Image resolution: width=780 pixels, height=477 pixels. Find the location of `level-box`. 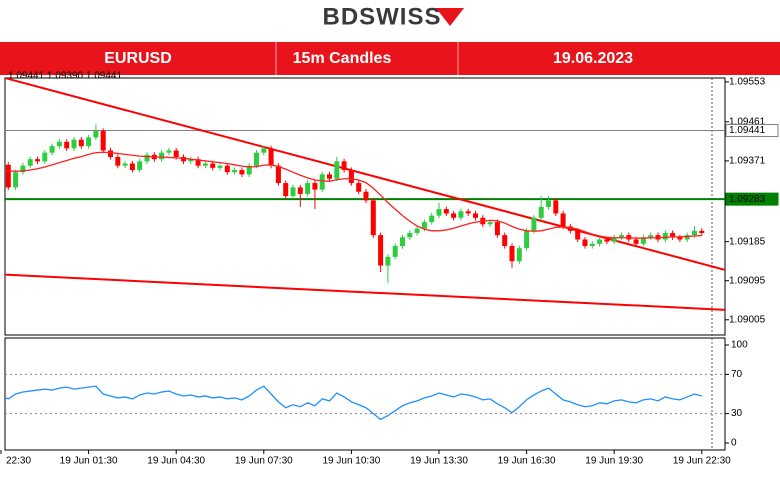

level-box is located at coordinates (752, 199).